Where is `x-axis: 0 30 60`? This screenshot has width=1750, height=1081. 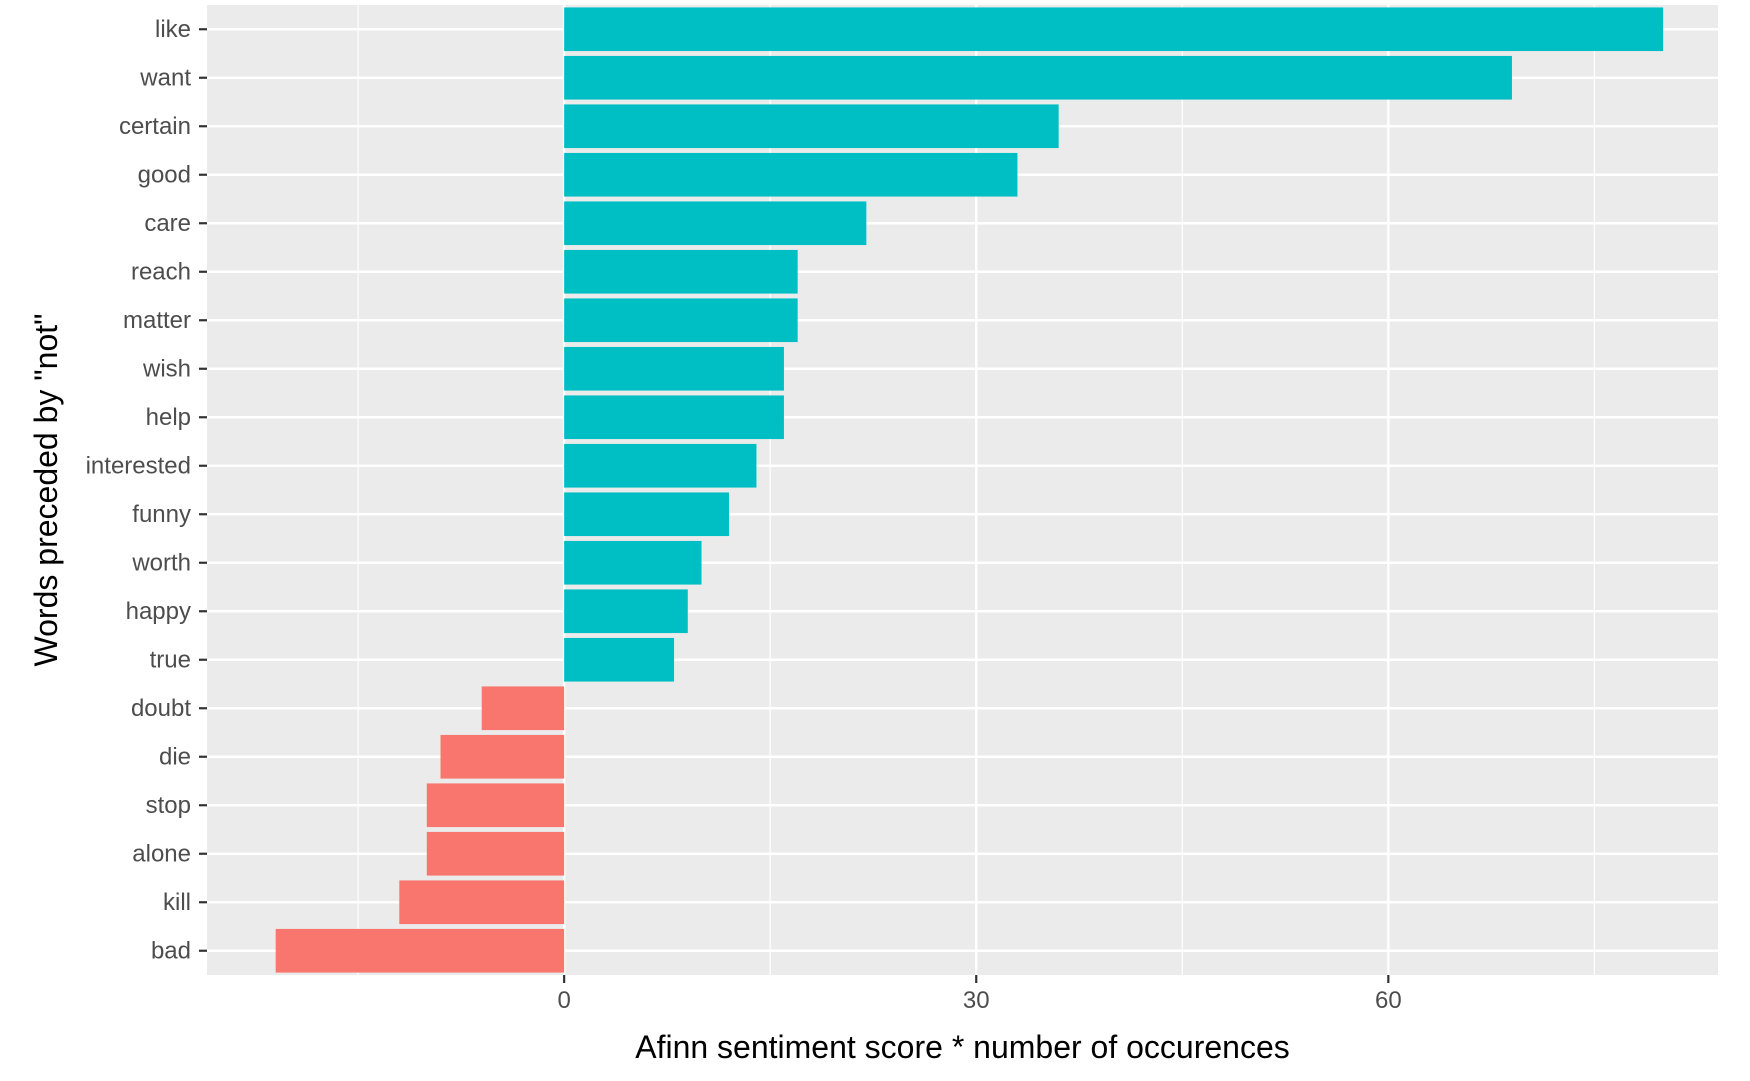
x-axis: 0 30 60 is located at coordinates (979, 994).